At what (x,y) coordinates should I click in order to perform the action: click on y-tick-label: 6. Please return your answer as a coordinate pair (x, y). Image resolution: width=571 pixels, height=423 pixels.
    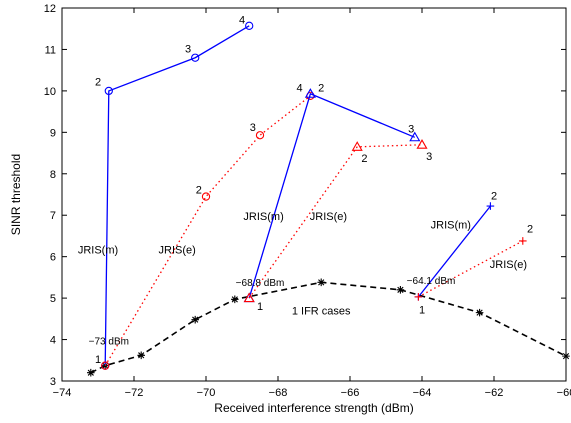
    Looking at the image, I should click on (53, 258).